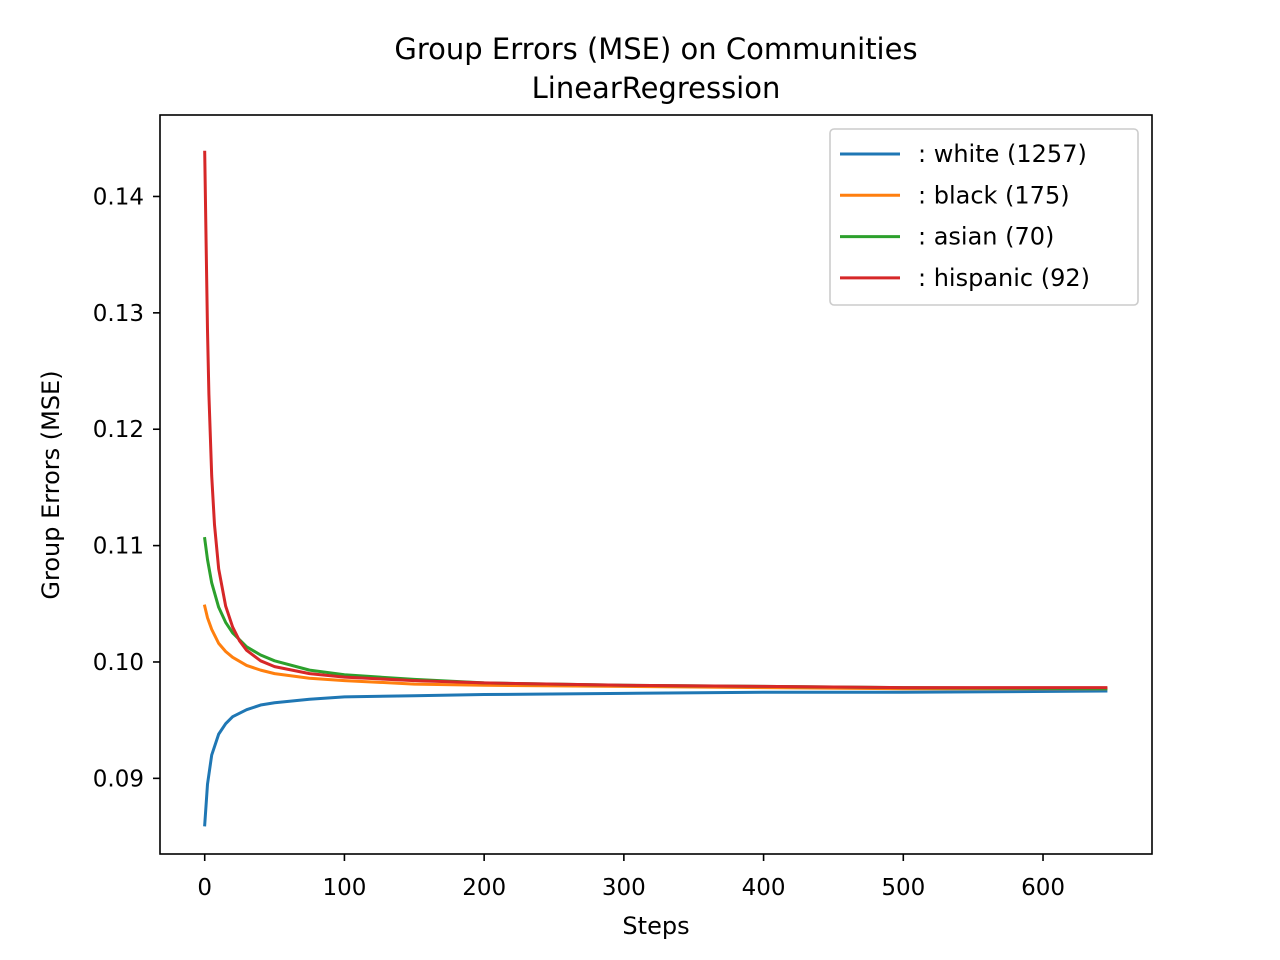 This screenshot has width=1280, height=960. Describe the element at coordinates (764, 888) in the screenshot. I see `x-tick-label: 400` at that location.